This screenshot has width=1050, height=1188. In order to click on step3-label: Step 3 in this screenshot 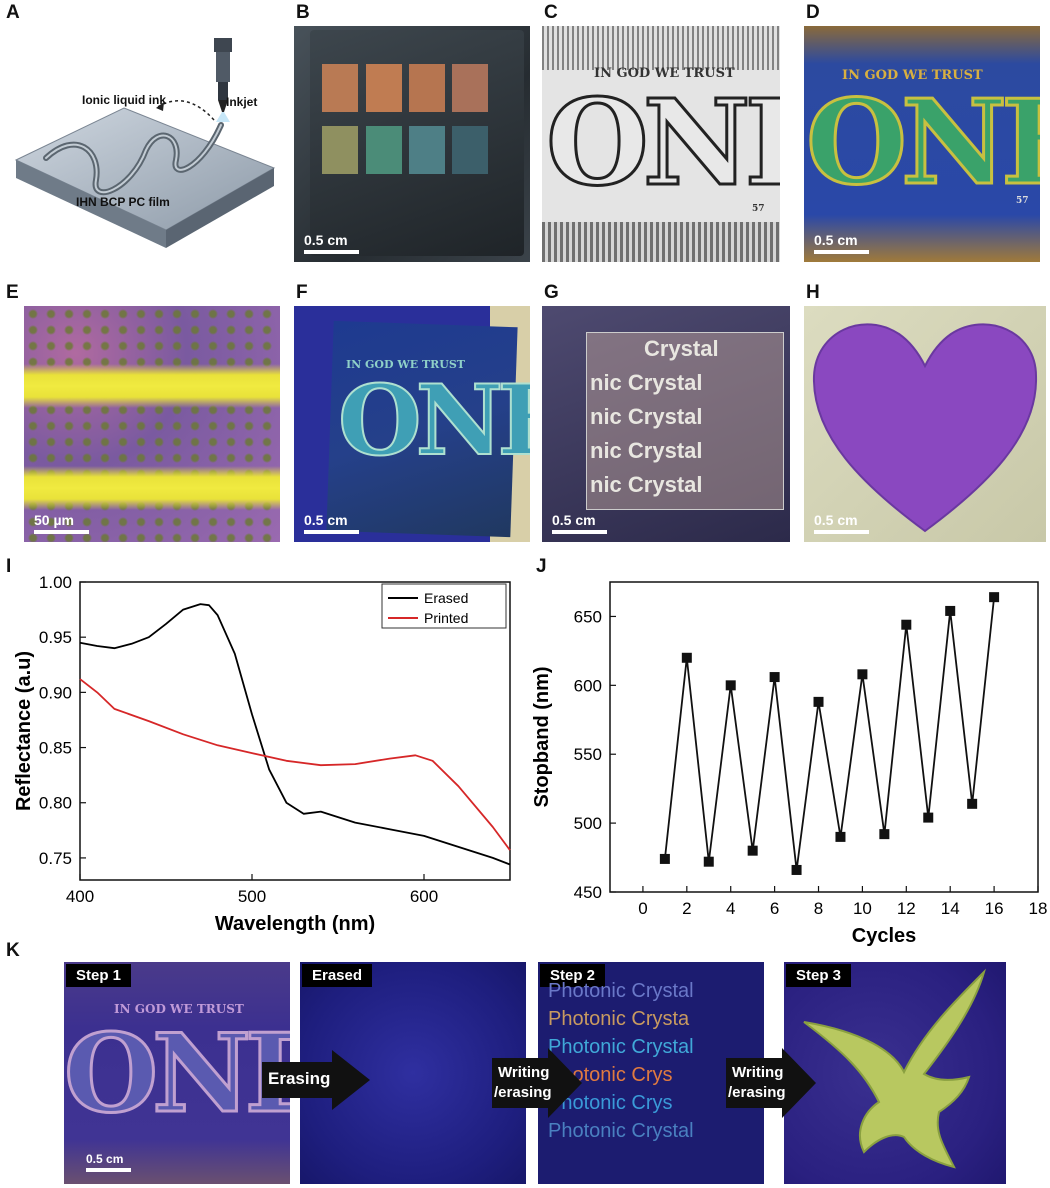, I will do `click(819, 975)`.